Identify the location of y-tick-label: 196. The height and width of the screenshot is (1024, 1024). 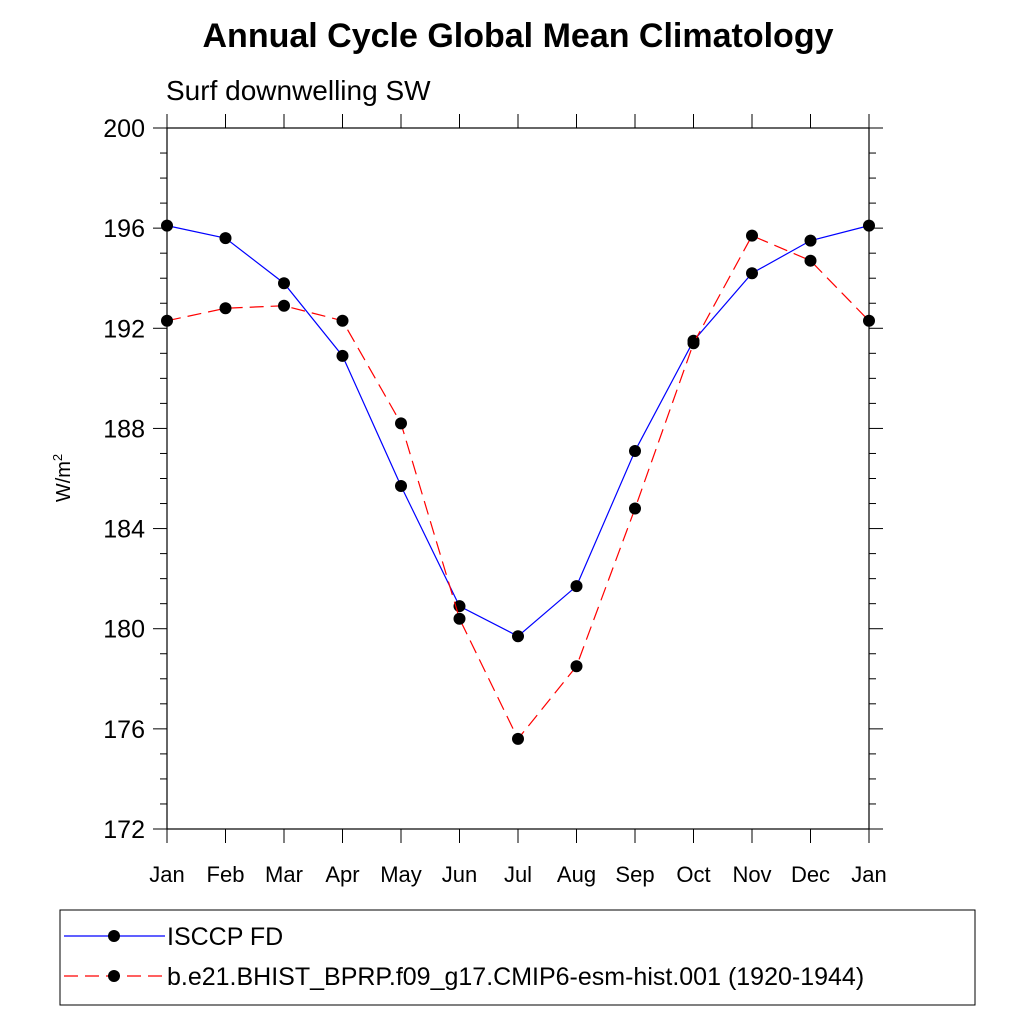
(124, 229).